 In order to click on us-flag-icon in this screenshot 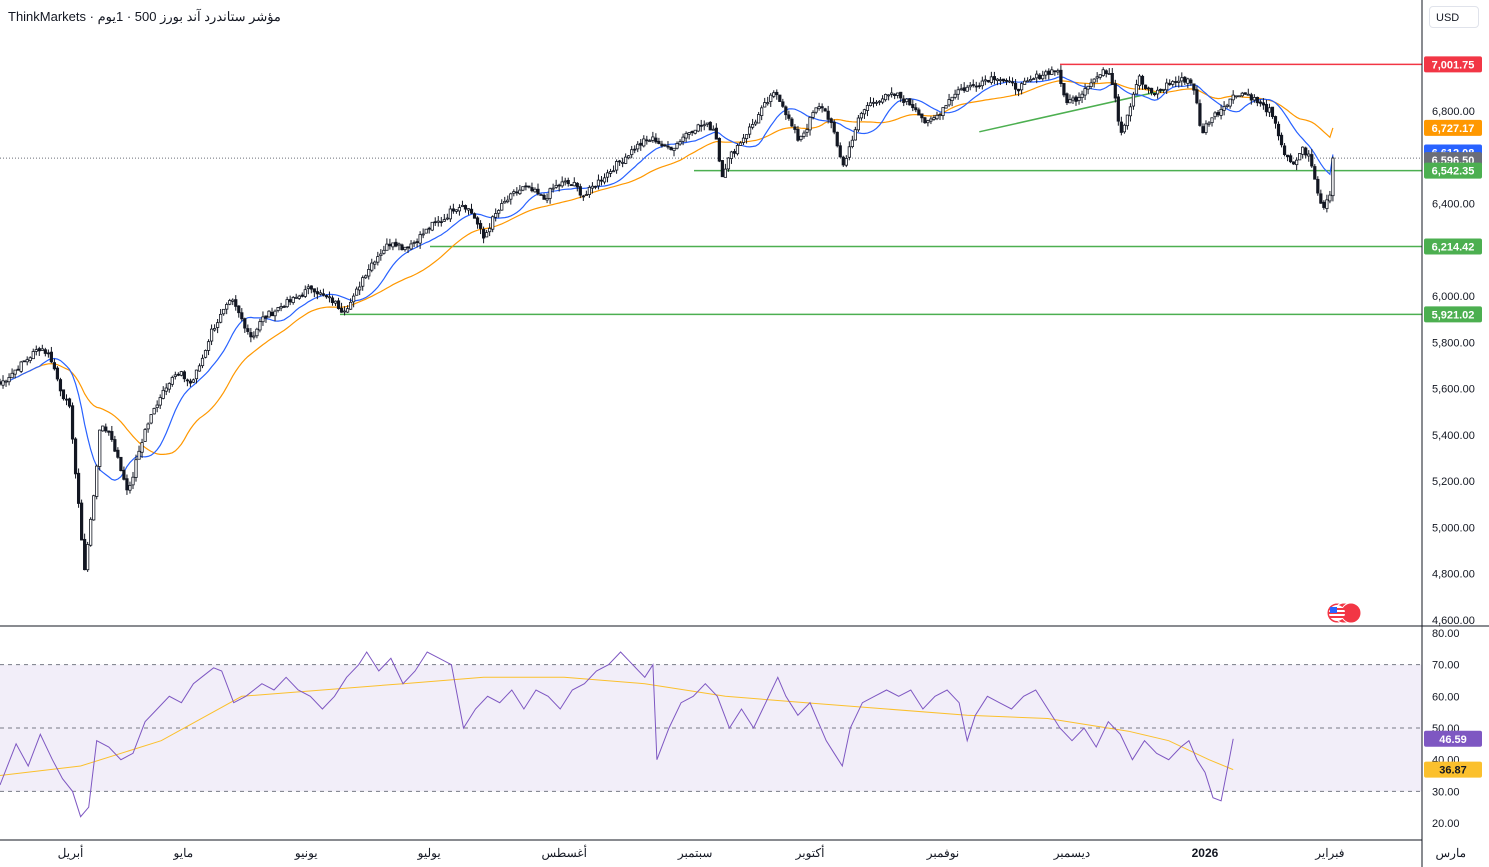, I will do `click(1346, 613)`.